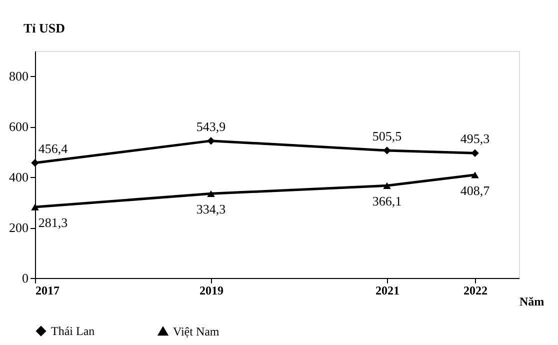  I want to click on data-label: 366,1, so click(387, 201).